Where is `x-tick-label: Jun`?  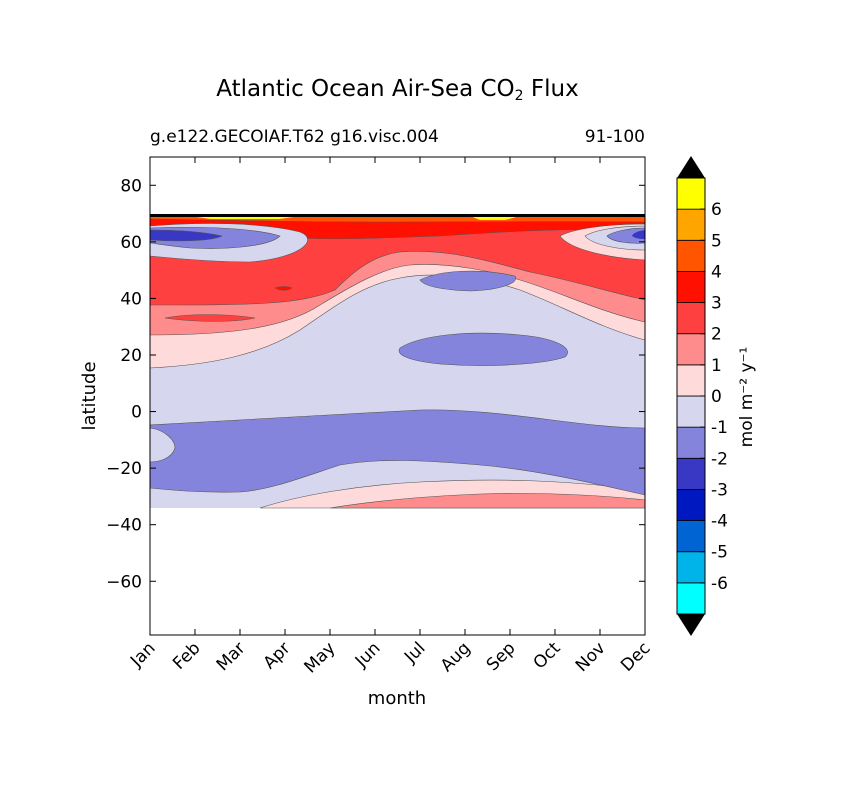
x-tick-label: Jun is located at coordinates (368, 655).